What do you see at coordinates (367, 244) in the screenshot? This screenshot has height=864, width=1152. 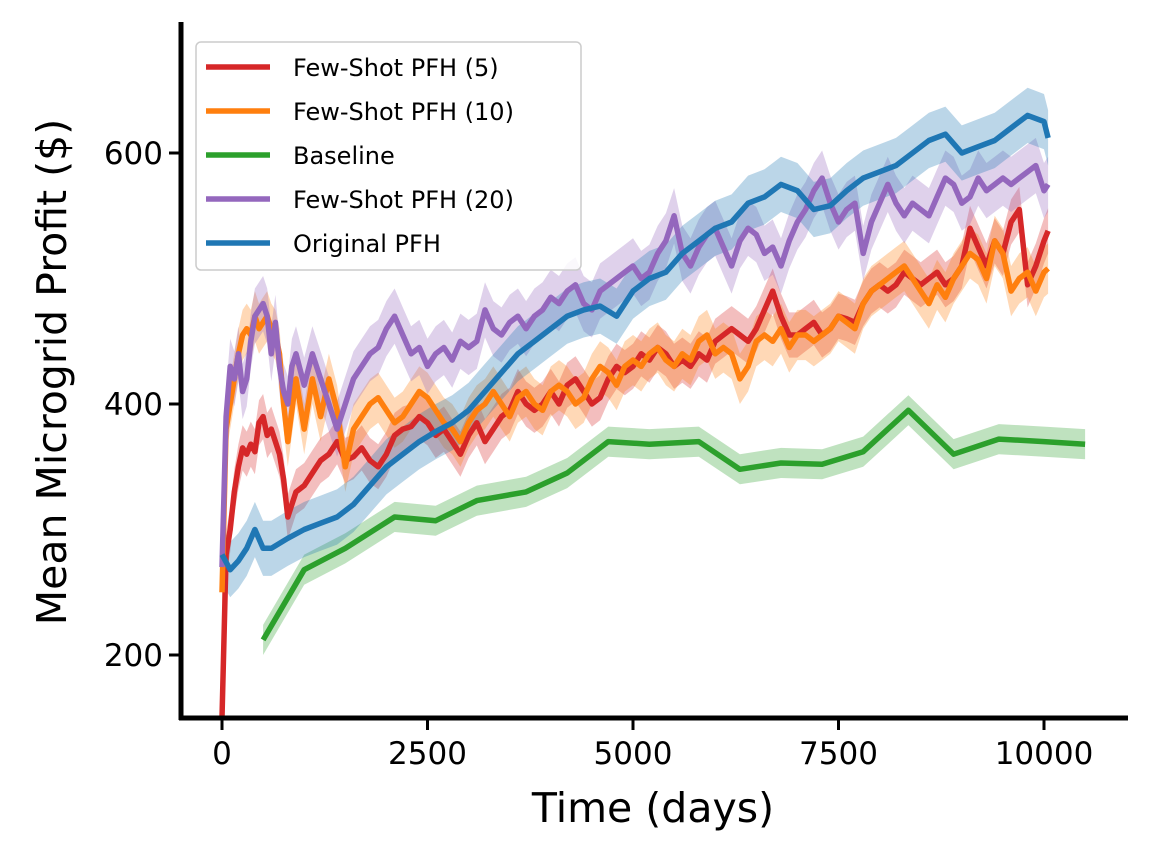 I see `legend-label: Original PFH` at bounding box center [367, 244].